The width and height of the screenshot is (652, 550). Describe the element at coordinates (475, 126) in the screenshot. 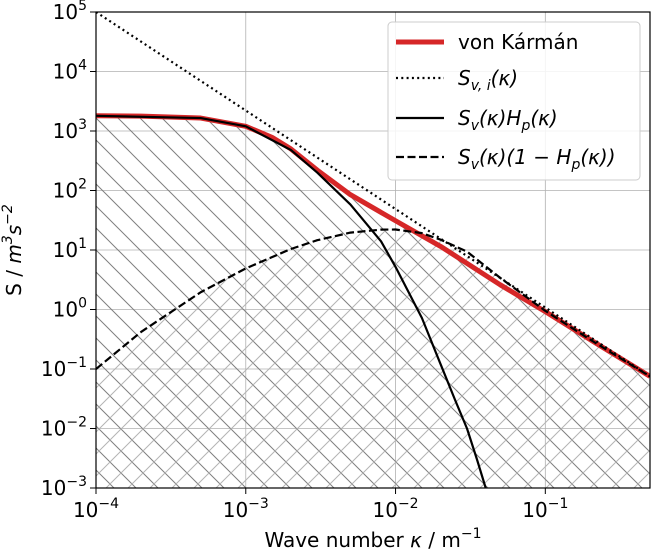

I see `legend-svhp-sub: v` at that location.